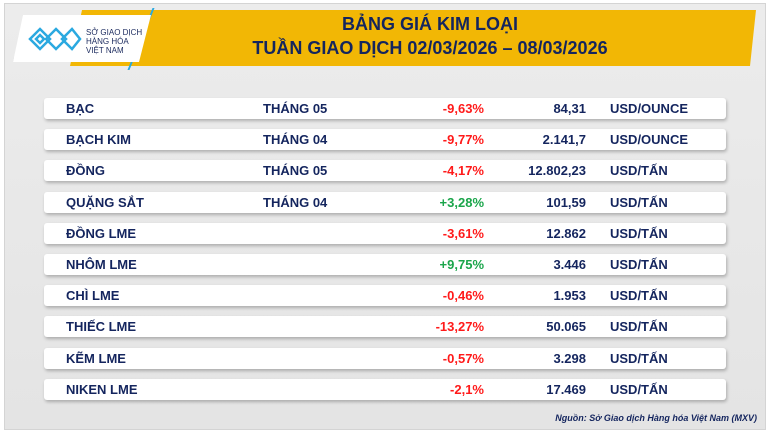 Image resolution: width=770 pixels, height=433 pixels. Describe the element at coordinates (463, 171) in the screenshot. I see `cell-change: -4,17%` at that location.